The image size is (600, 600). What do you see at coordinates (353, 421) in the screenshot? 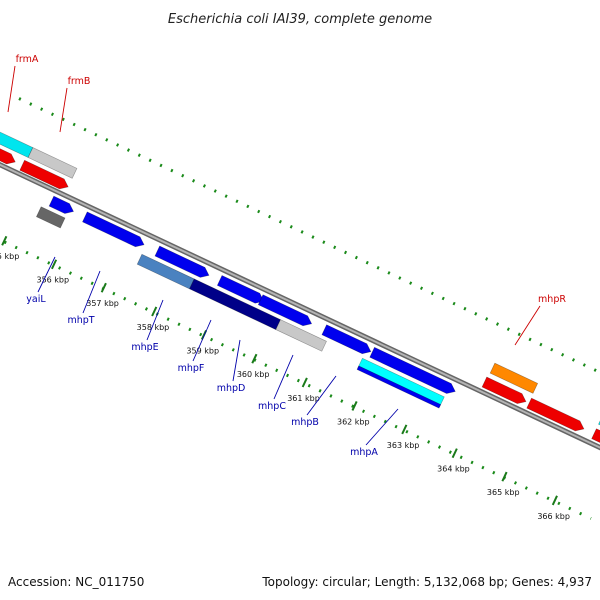
I see `tick-label: 362 kbp` at bounding box center [353, 421].